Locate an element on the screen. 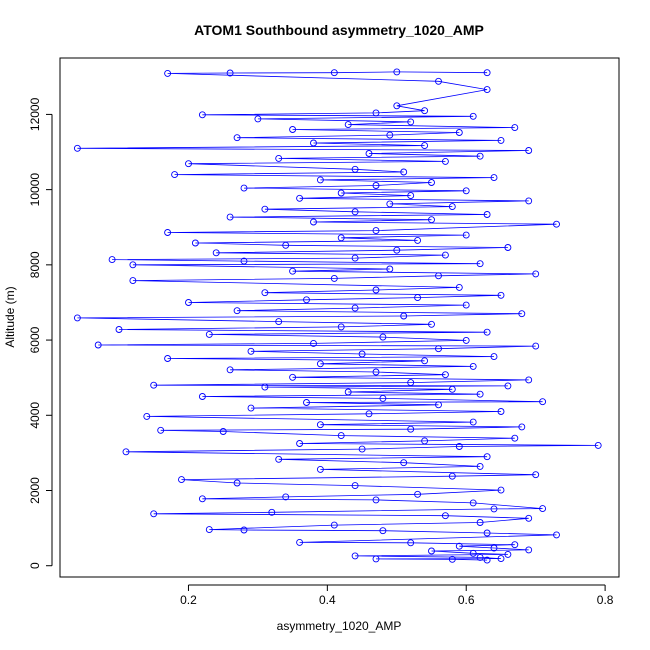 This screenshot has height=650, width=650. y-tick-label: 12000 is located at coordinates (35, 114).